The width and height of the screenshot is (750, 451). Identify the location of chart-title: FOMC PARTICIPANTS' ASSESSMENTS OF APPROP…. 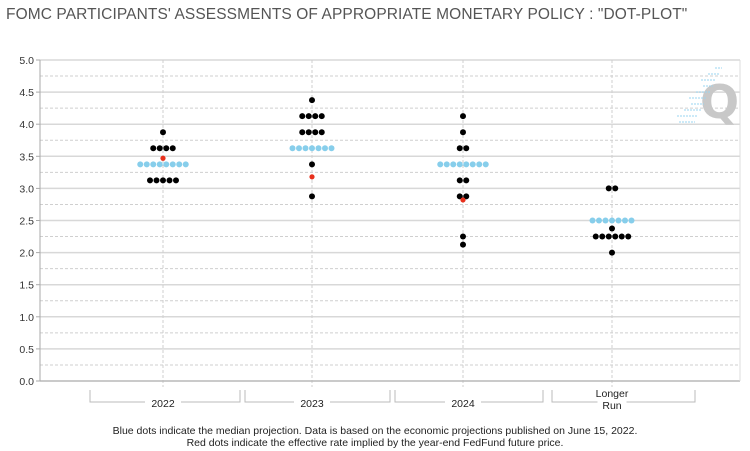
(347, 14).